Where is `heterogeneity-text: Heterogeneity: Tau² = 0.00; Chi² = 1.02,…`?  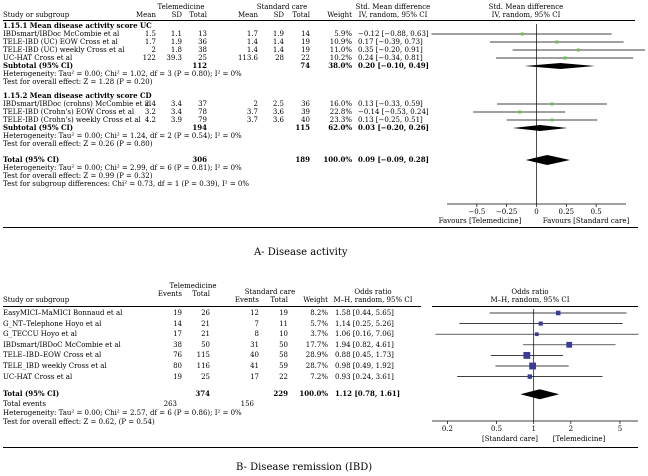 heterogeneity-text: Heterogeneity: Tau² = 0.00; Chi² = 1.02,… is located at coordinates (122, 74).